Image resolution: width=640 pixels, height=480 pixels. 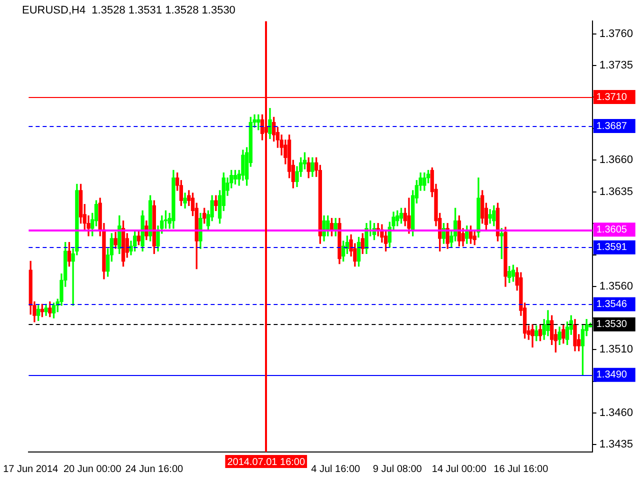 I want to click on ref-line-label: 1.3546, so click(x=612, y=304).